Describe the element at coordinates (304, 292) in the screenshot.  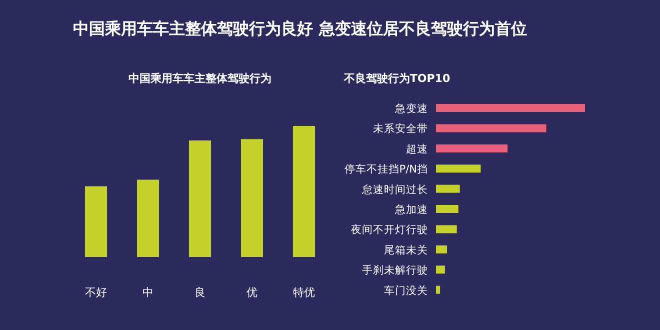
I see `category: 特优` at that location.